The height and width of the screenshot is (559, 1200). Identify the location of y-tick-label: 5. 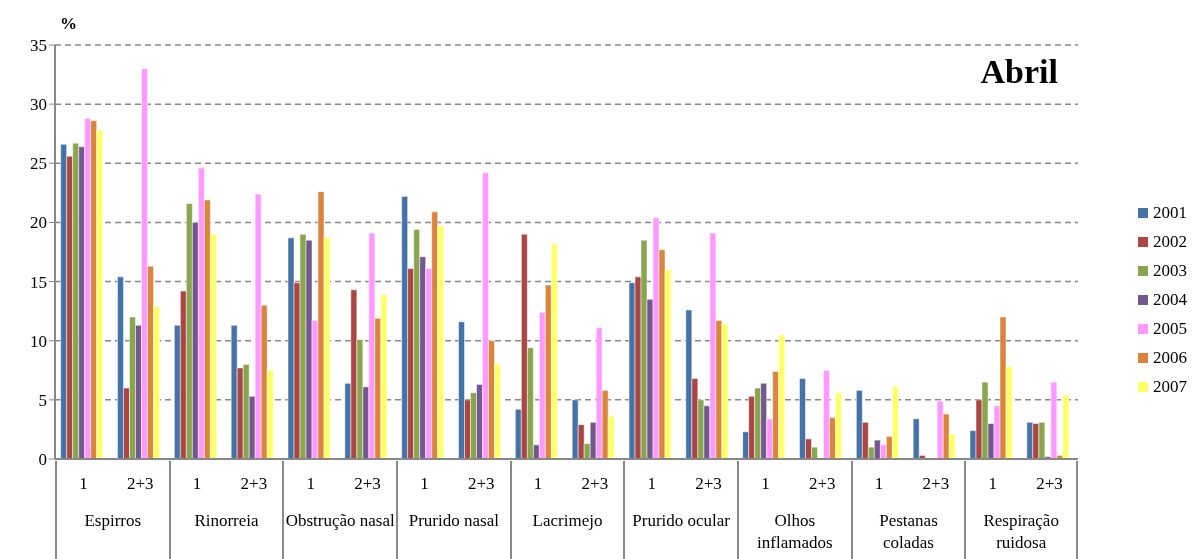
(42, 400).